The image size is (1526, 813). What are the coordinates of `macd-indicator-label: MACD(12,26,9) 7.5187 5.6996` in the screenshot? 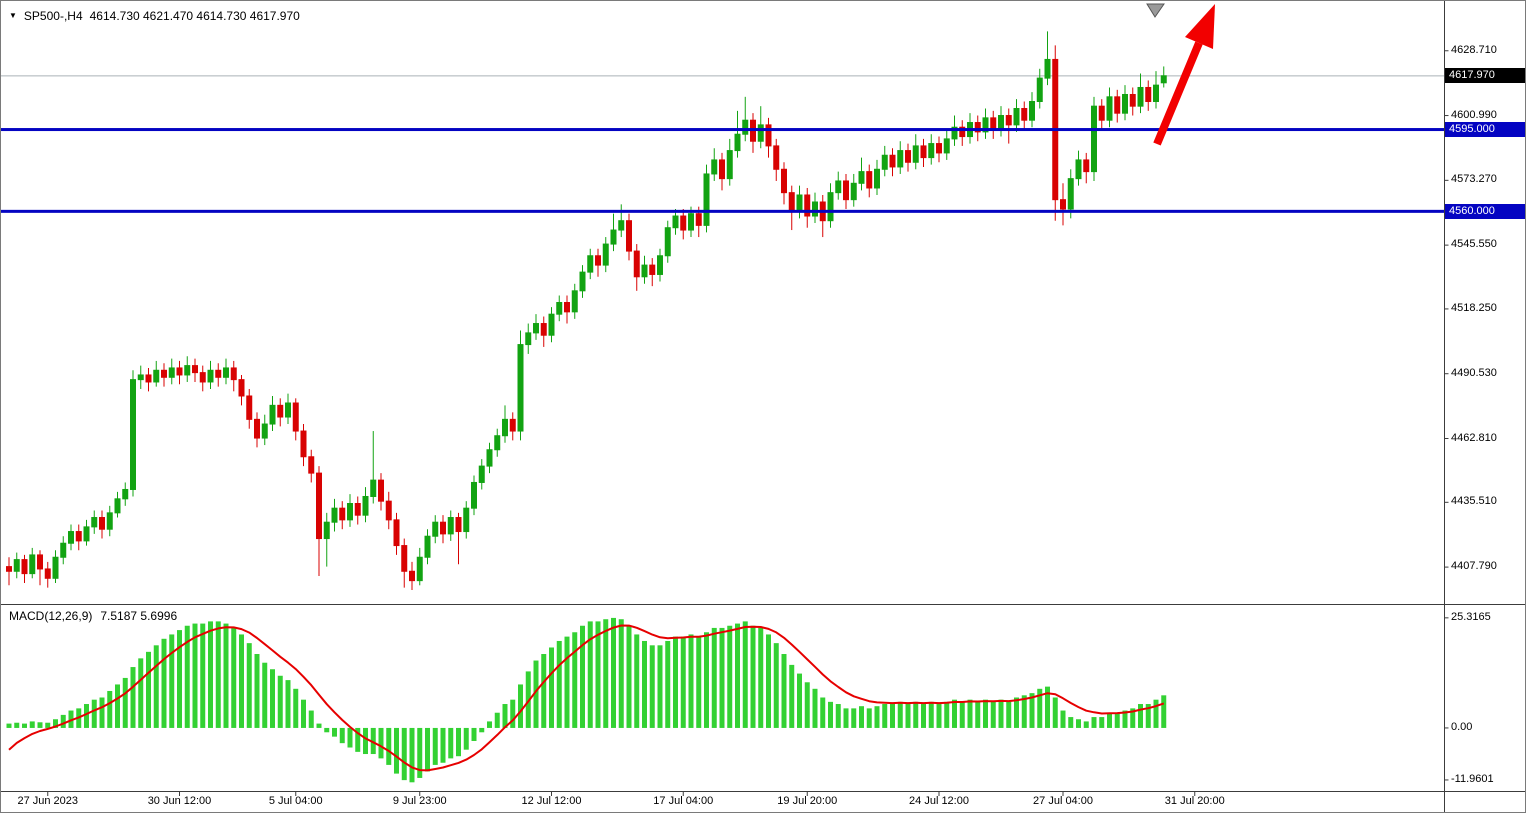 It's located at (93, 616).